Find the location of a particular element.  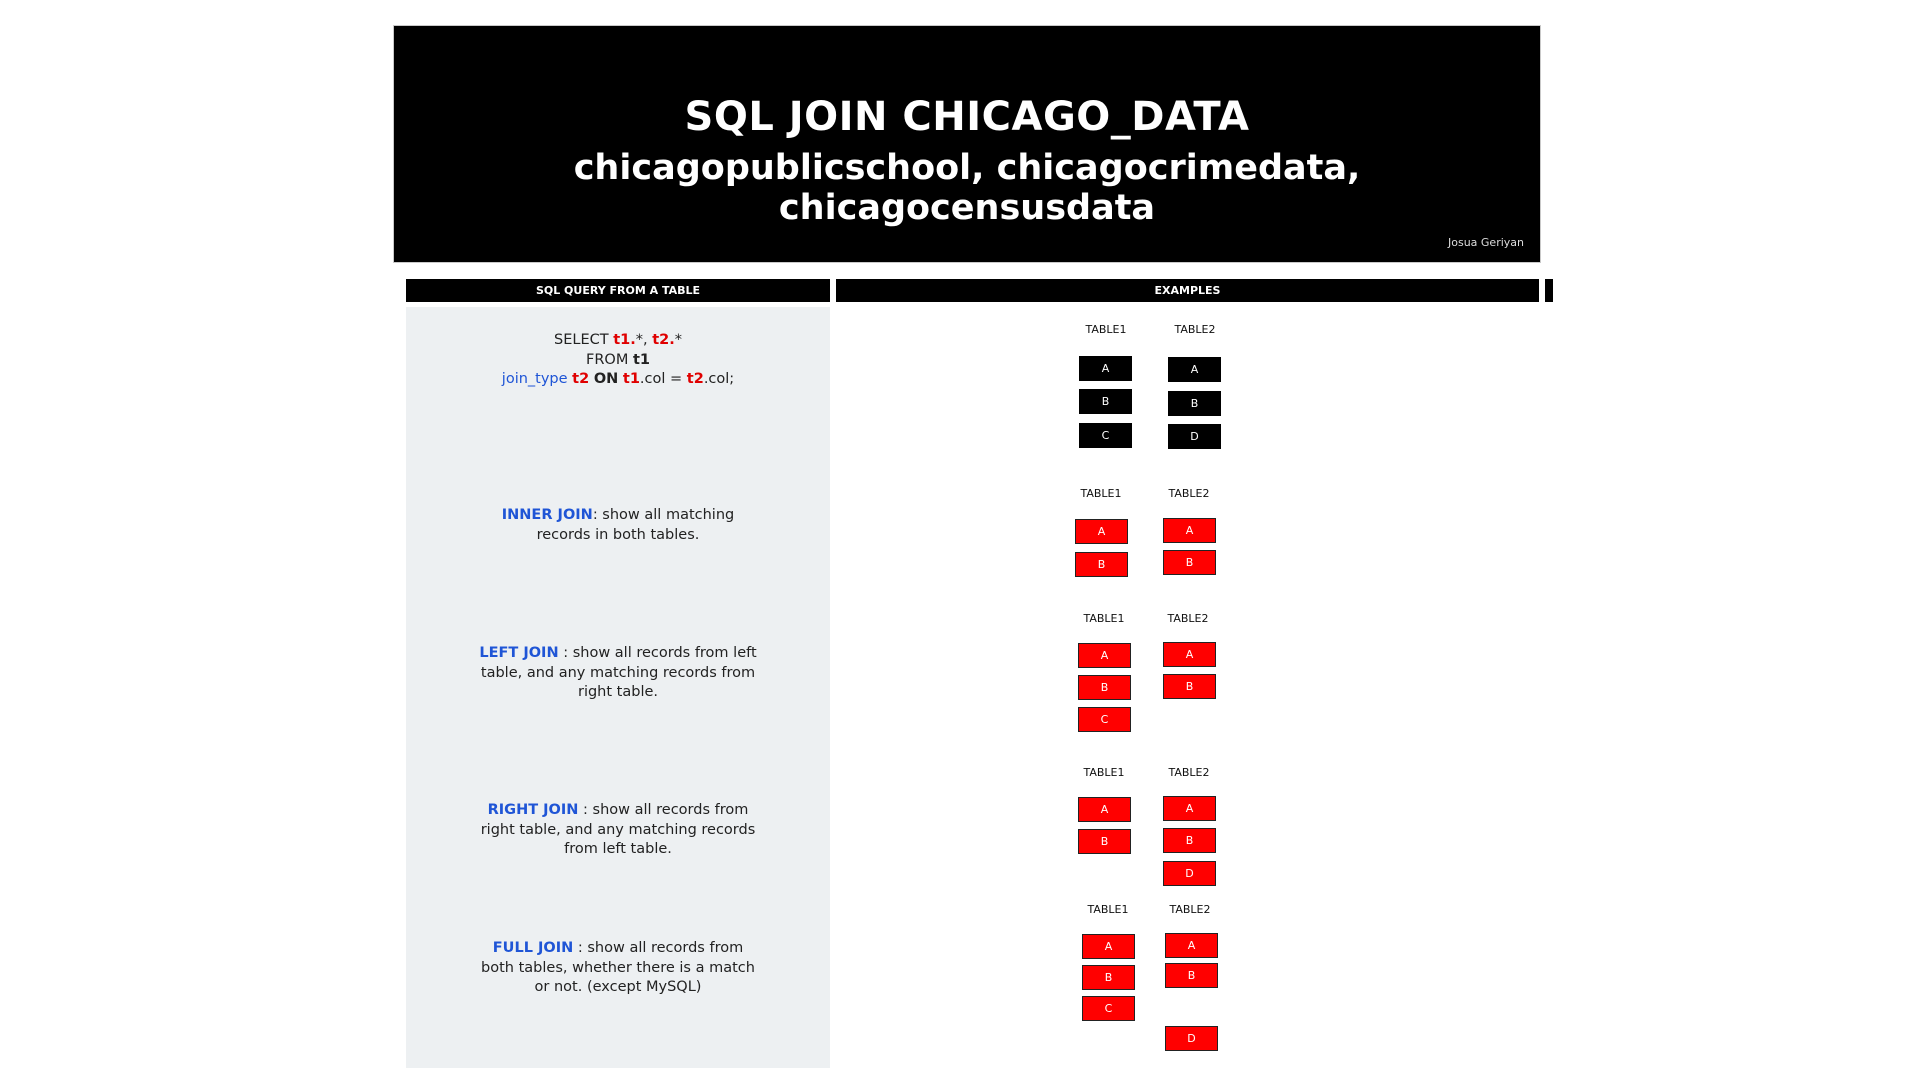

query-text: .col; is located at coordinates (719, 379).